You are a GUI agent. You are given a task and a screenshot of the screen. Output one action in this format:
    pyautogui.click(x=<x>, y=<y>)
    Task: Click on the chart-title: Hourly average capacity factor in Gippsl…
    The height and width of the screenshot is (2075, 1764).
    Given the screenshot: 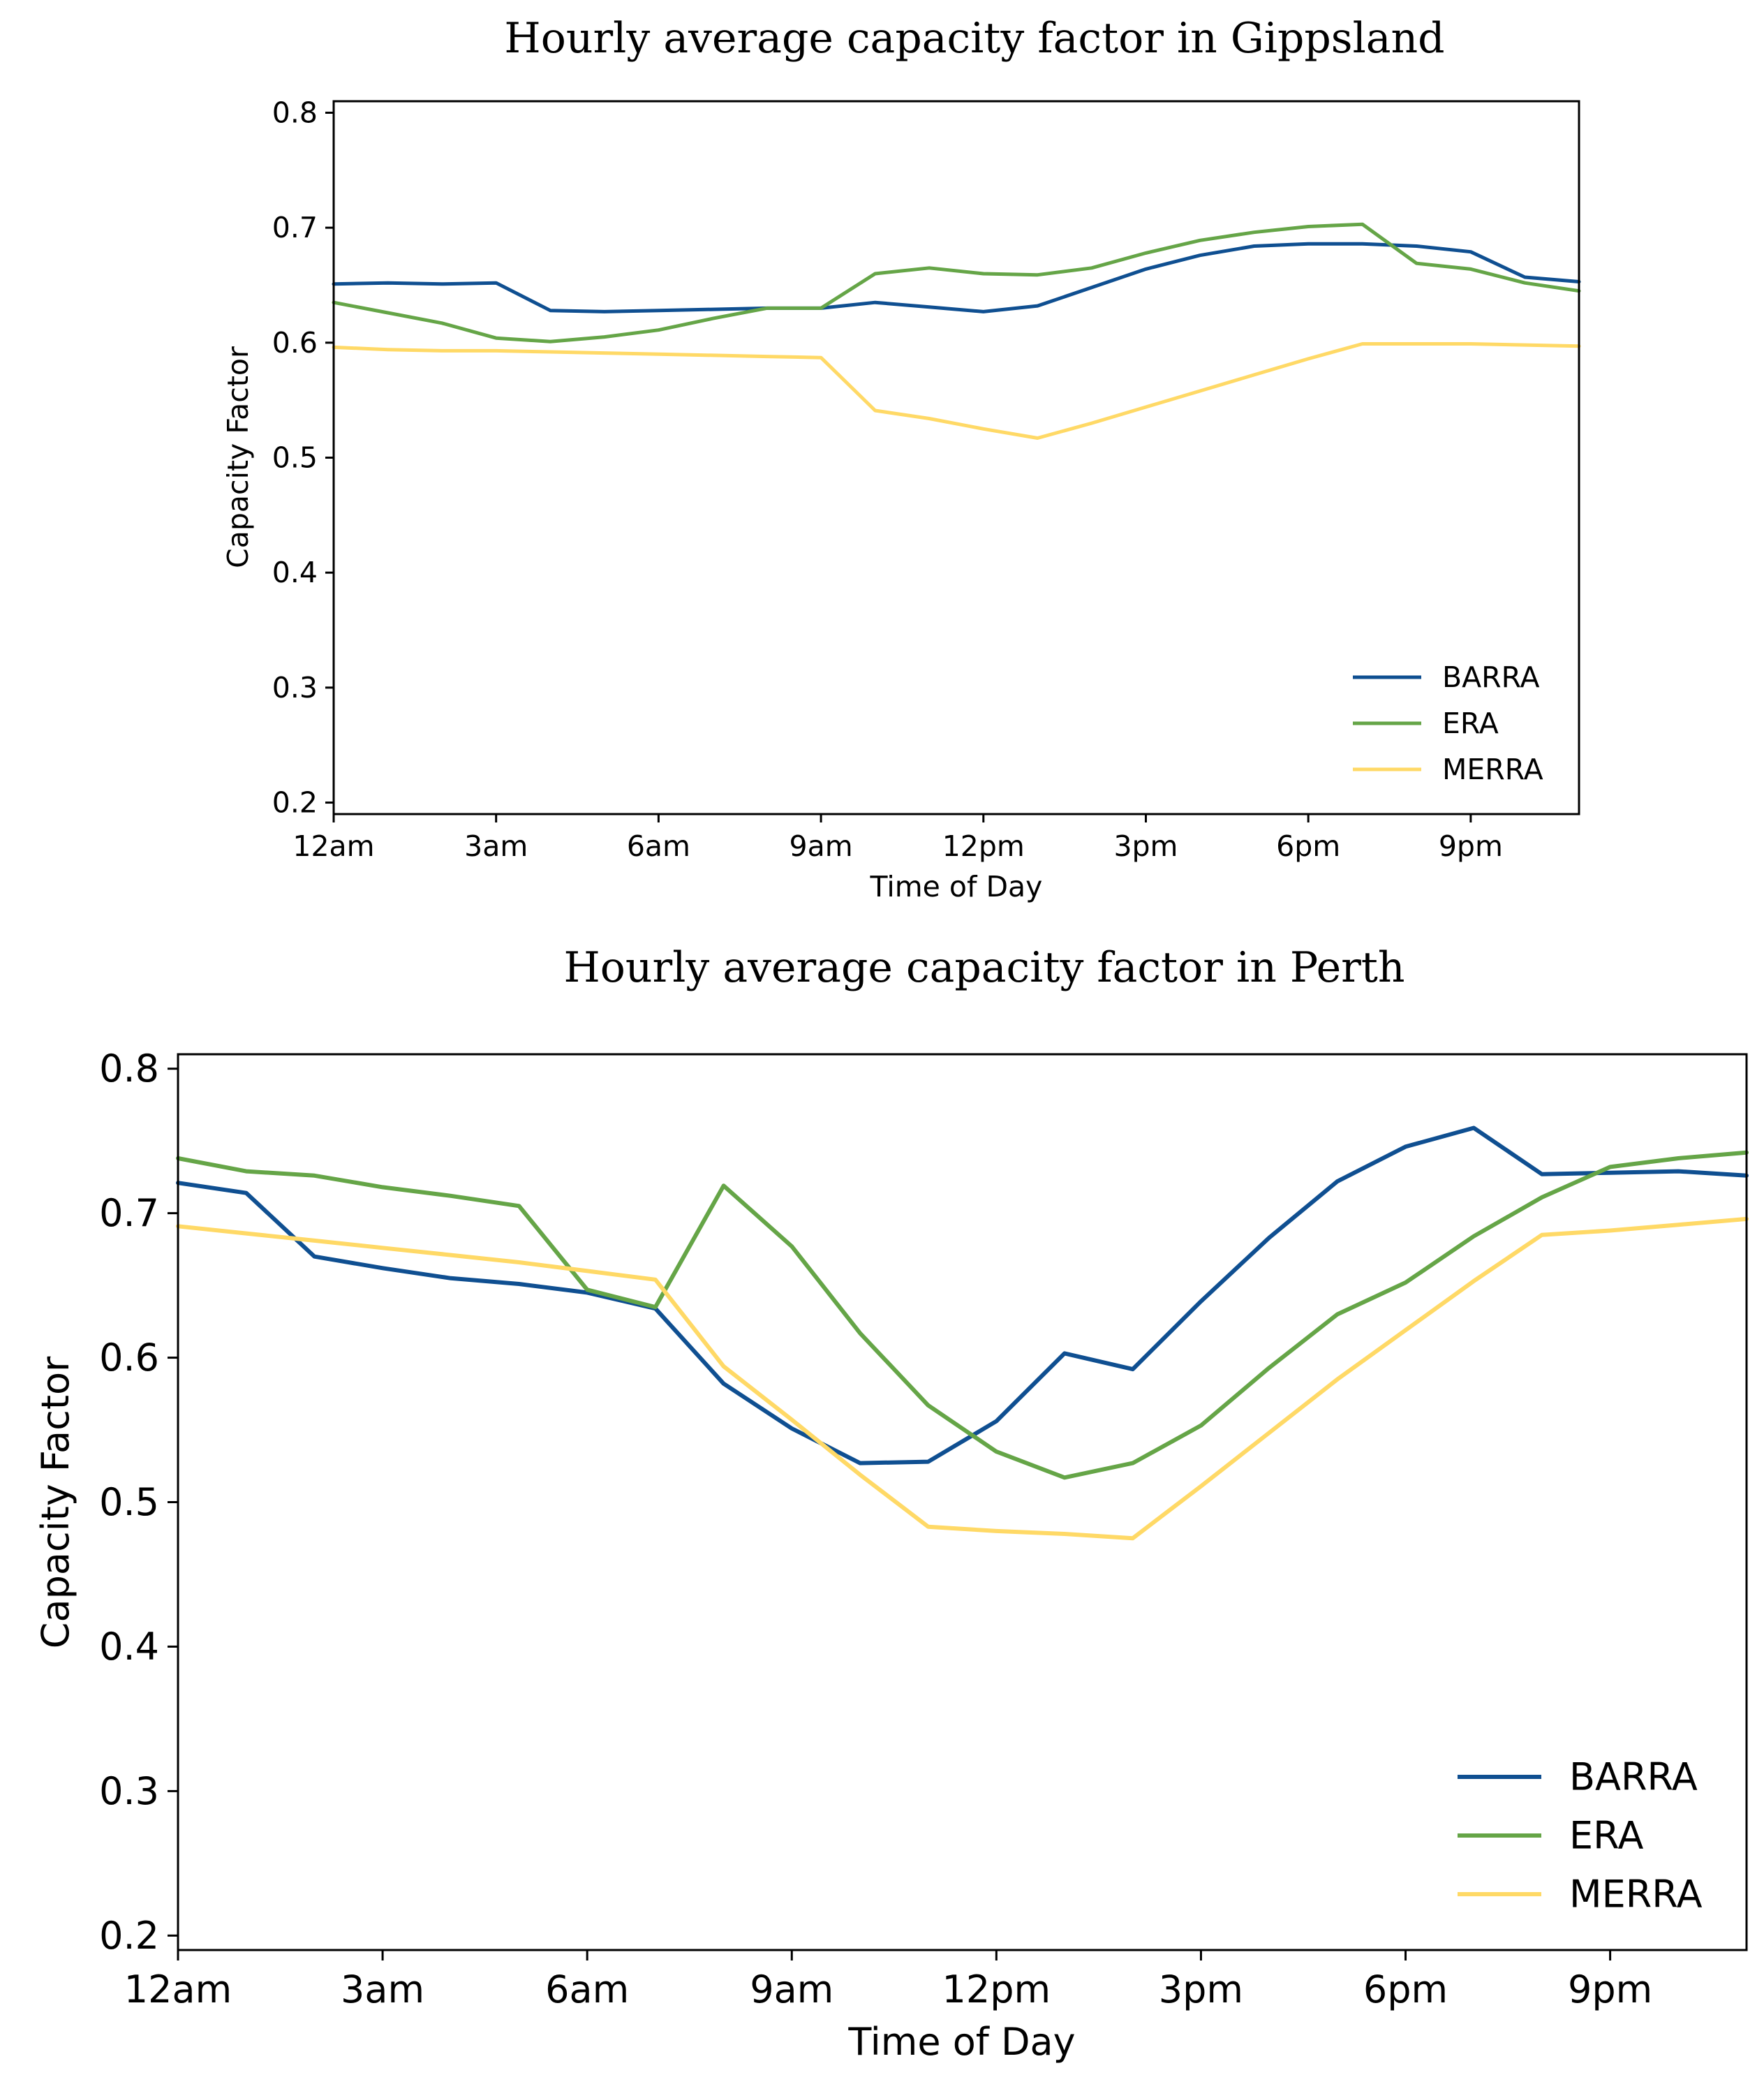 What is the action you would take?
    pyautogui.click(x=974, y=38)
    